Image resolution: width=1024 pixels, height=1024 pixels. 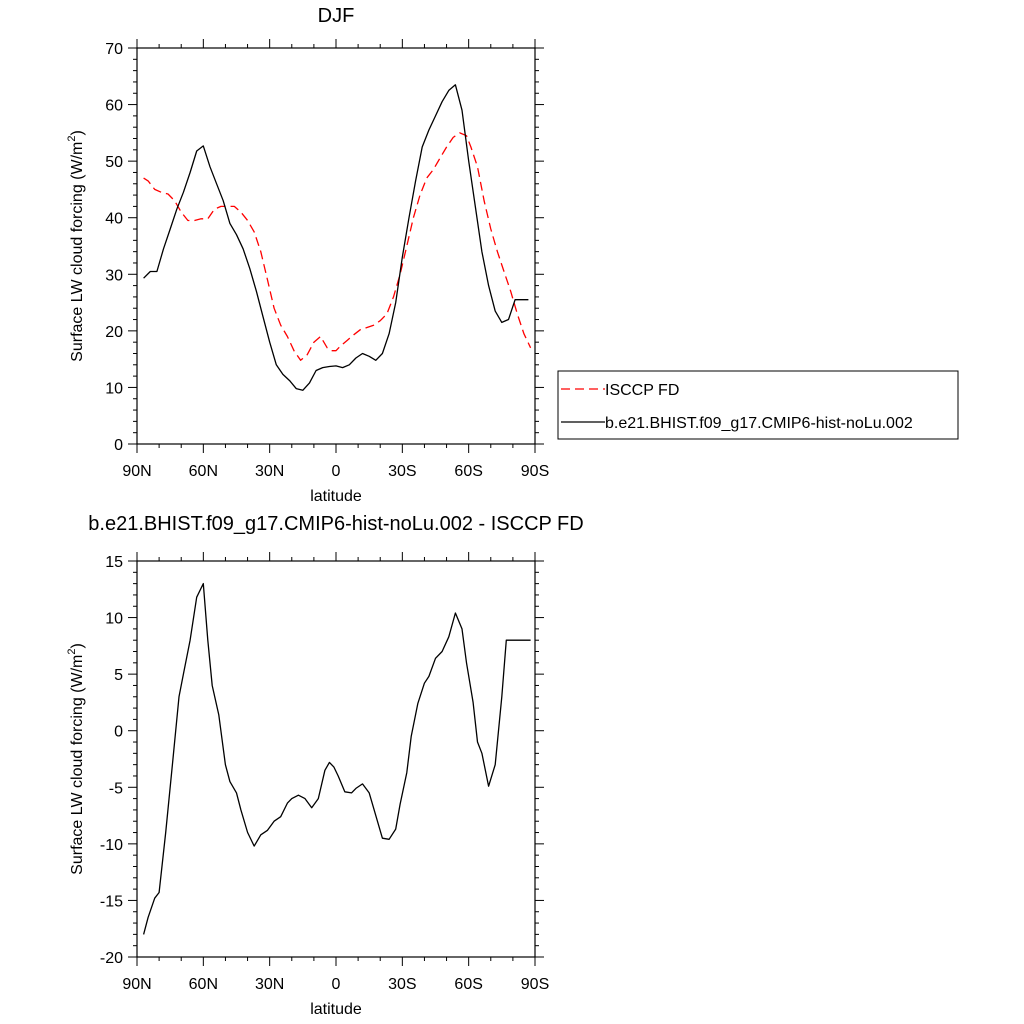 What do you see at coordinates (336, 16) in the screenshot?
I see `chart-title: DJF` at bounding box center [336, 16].